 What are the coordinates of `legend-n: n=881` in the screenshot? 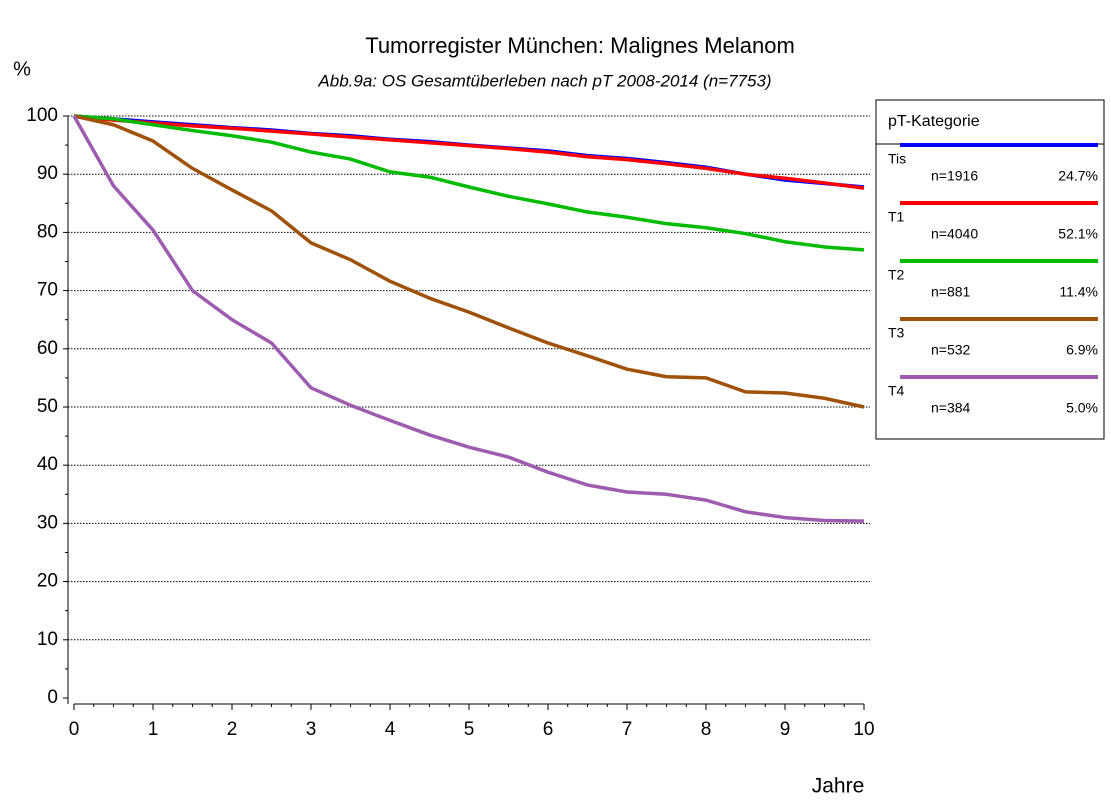 It's located at (951, 292).